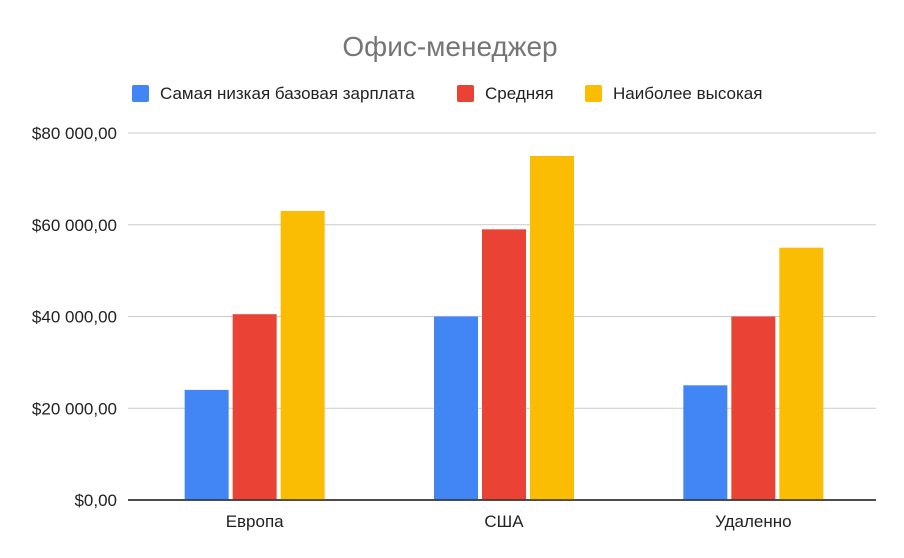  I want to click on chart-title: Офис-менеджер, so click(449, 46).